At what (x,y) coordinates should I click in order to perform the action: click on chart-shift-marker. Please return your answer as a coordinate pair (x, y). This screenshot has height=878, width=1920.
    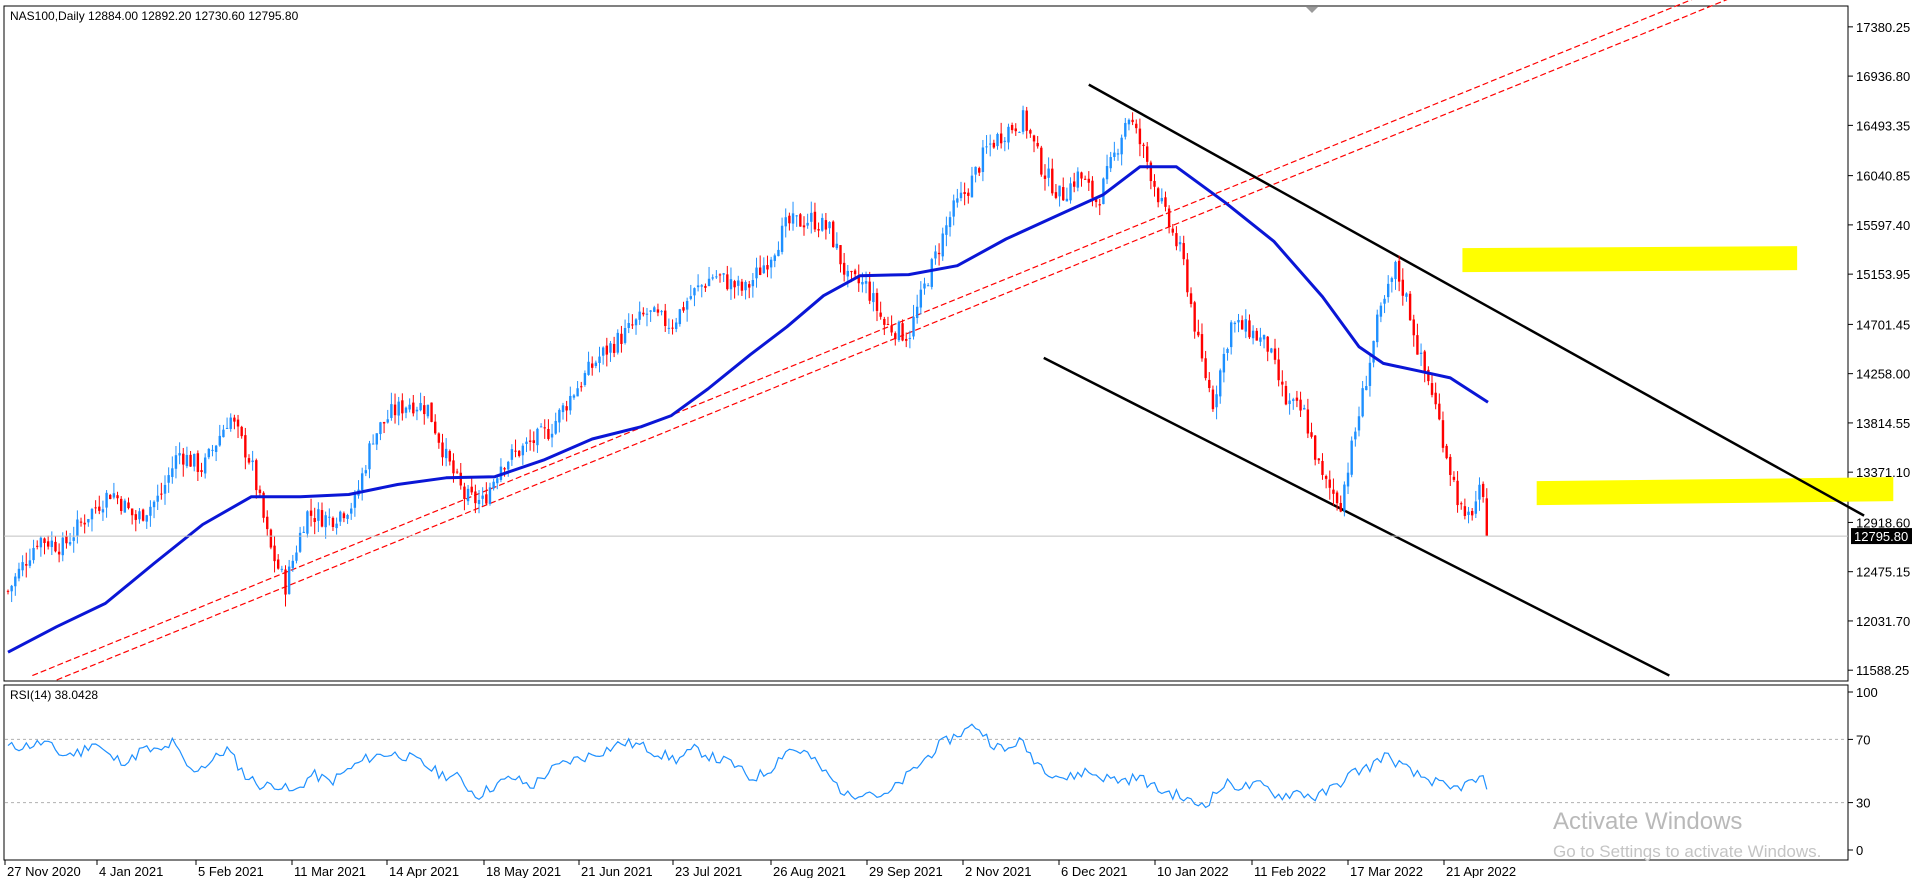
    Looking at the image, I should click on (1312, 10).